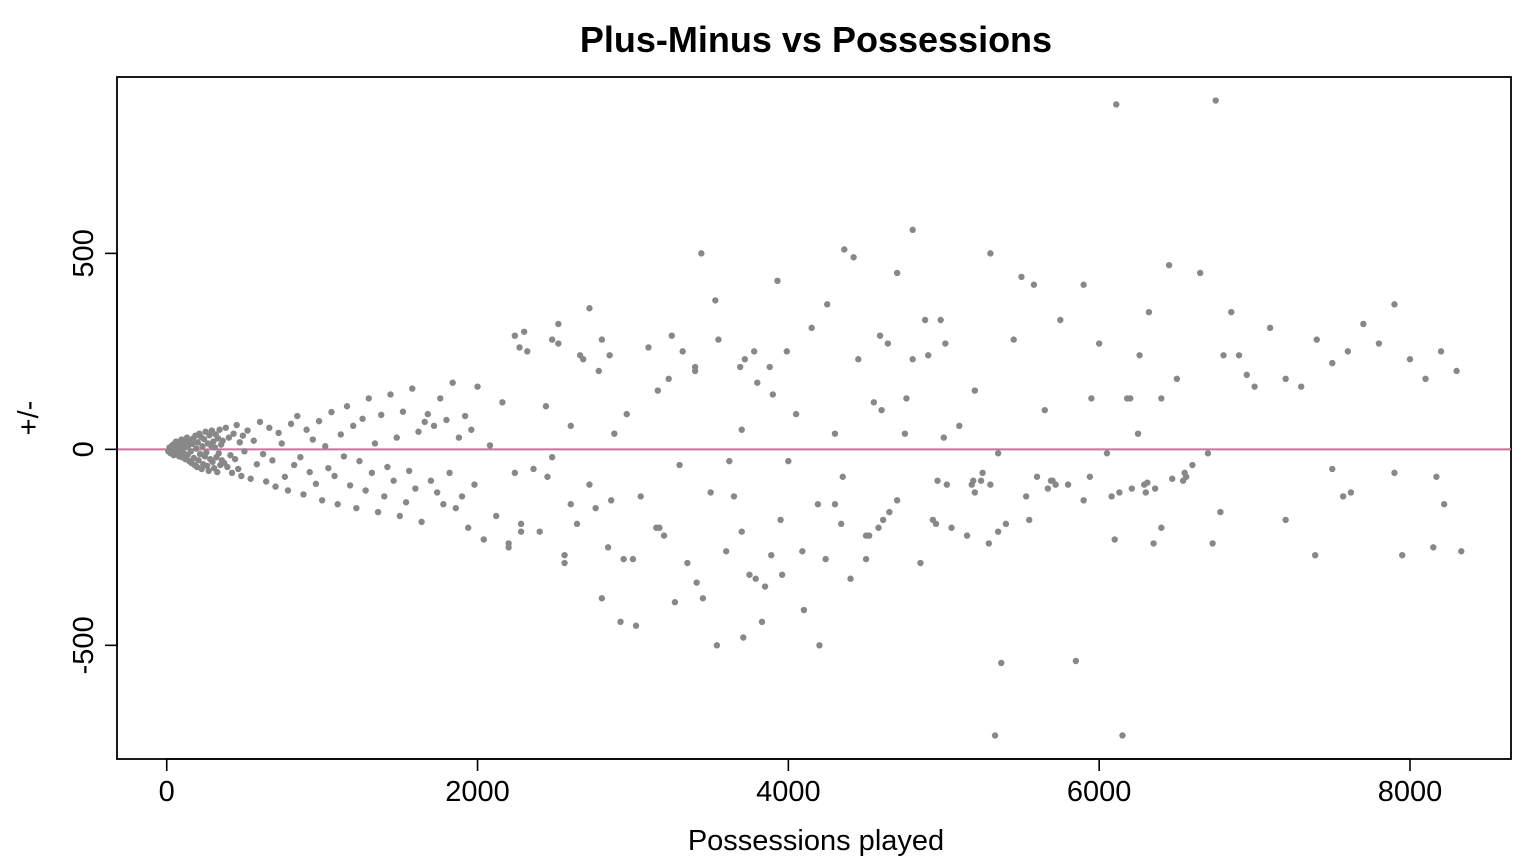  I want to click on x-tick-label: 2000, so click(477, 792).